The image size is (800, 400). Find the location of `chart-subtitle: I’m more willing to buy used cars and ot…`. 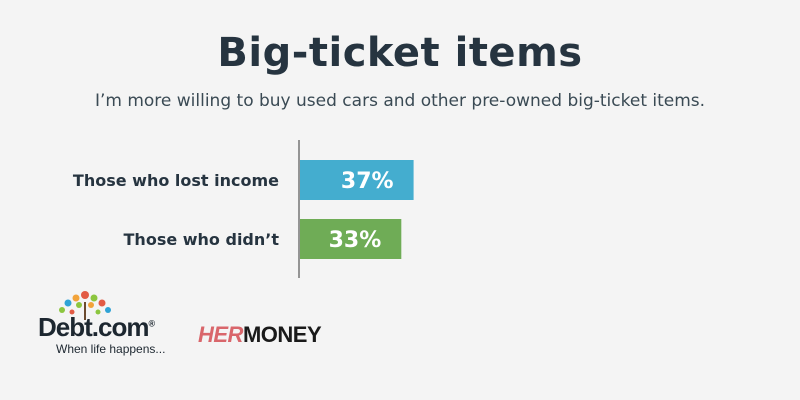

chart-subtitle: I’m more willing to buy used cars and ot… is located at coordinates (400, 101).